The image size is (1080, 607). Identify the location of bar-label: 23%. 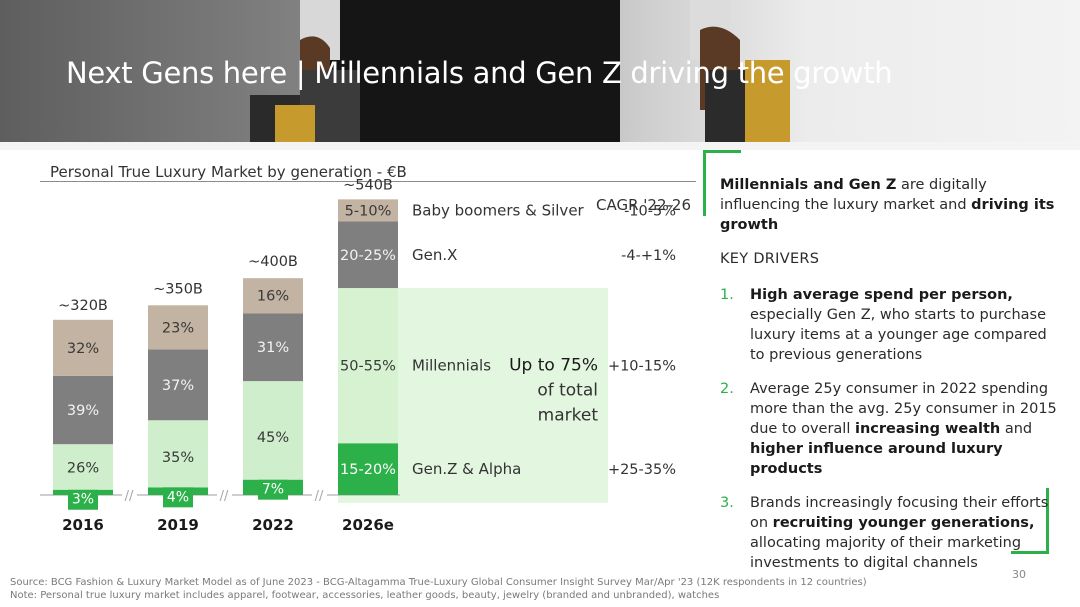
(178, 328).